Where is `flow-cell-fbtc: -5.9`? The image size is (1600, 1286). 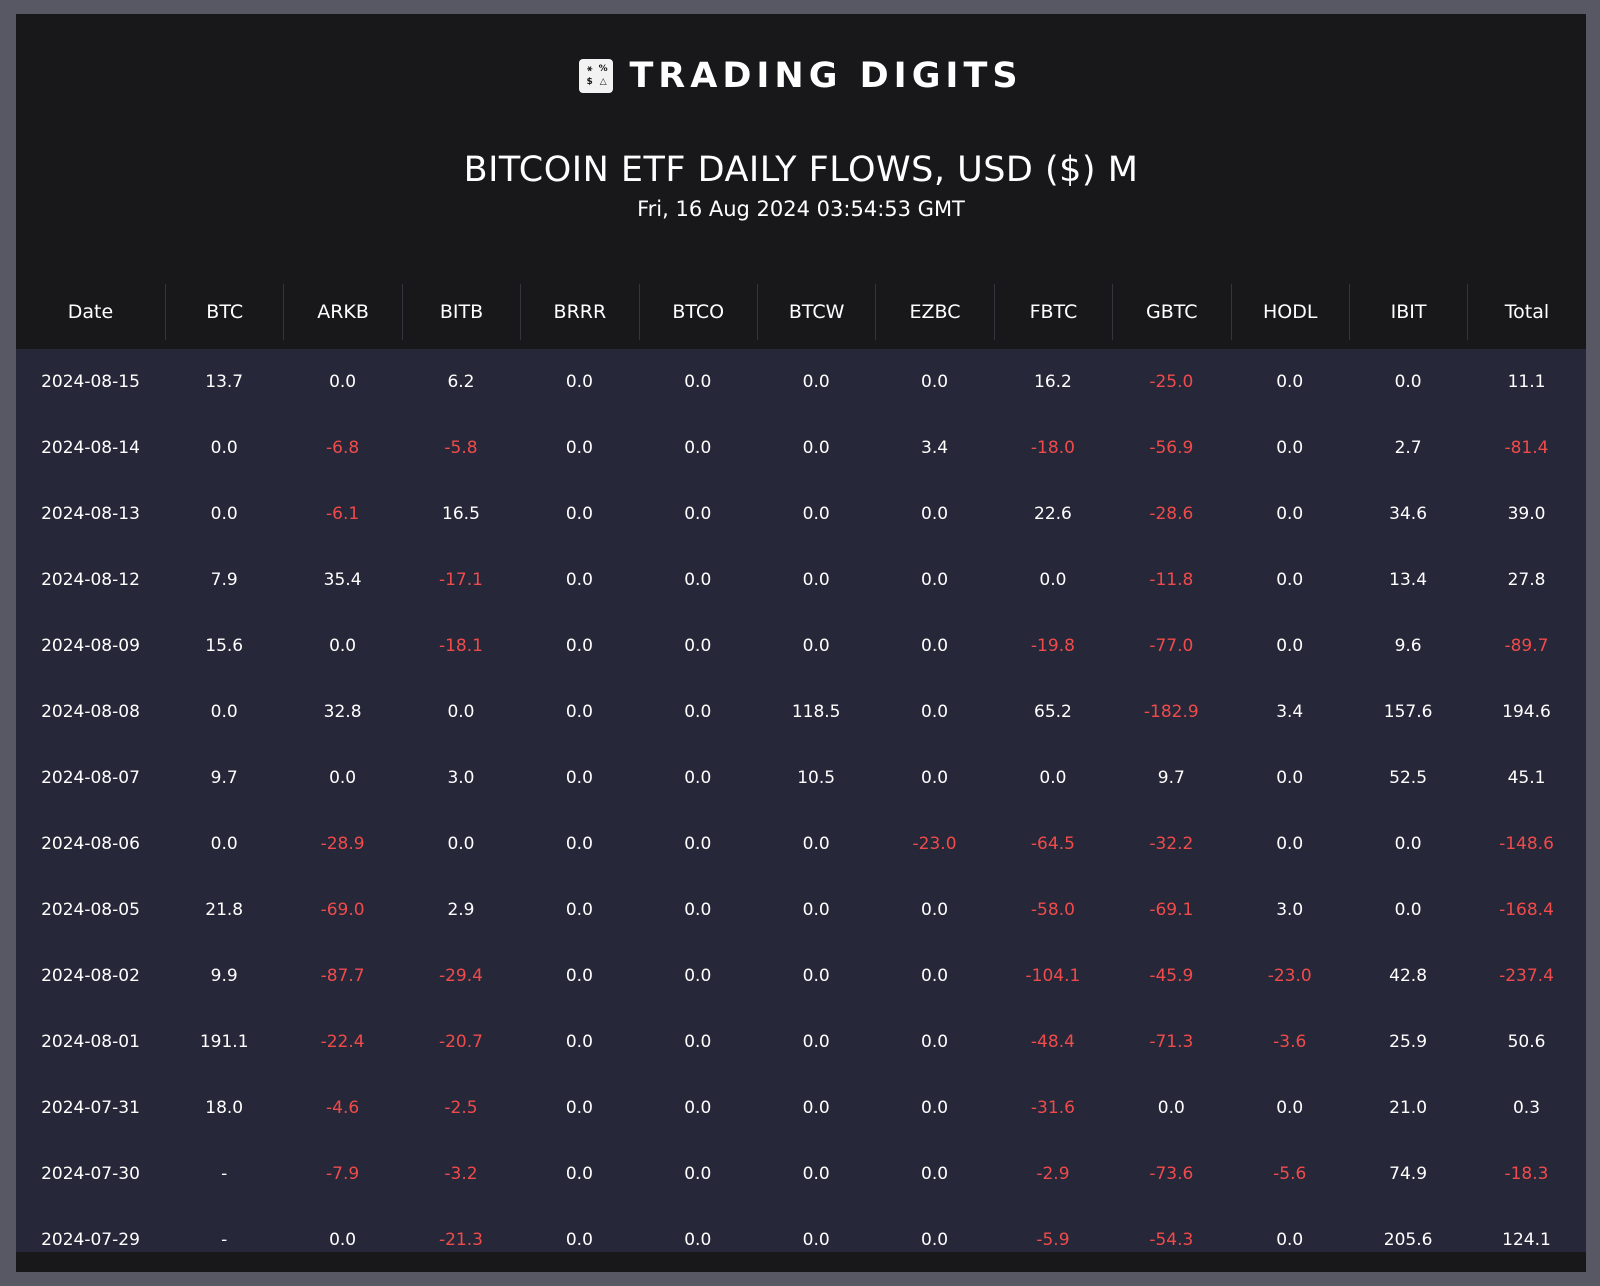
flow-cell-fbtc: -5.9 is located at coordinates (1053, 1240).